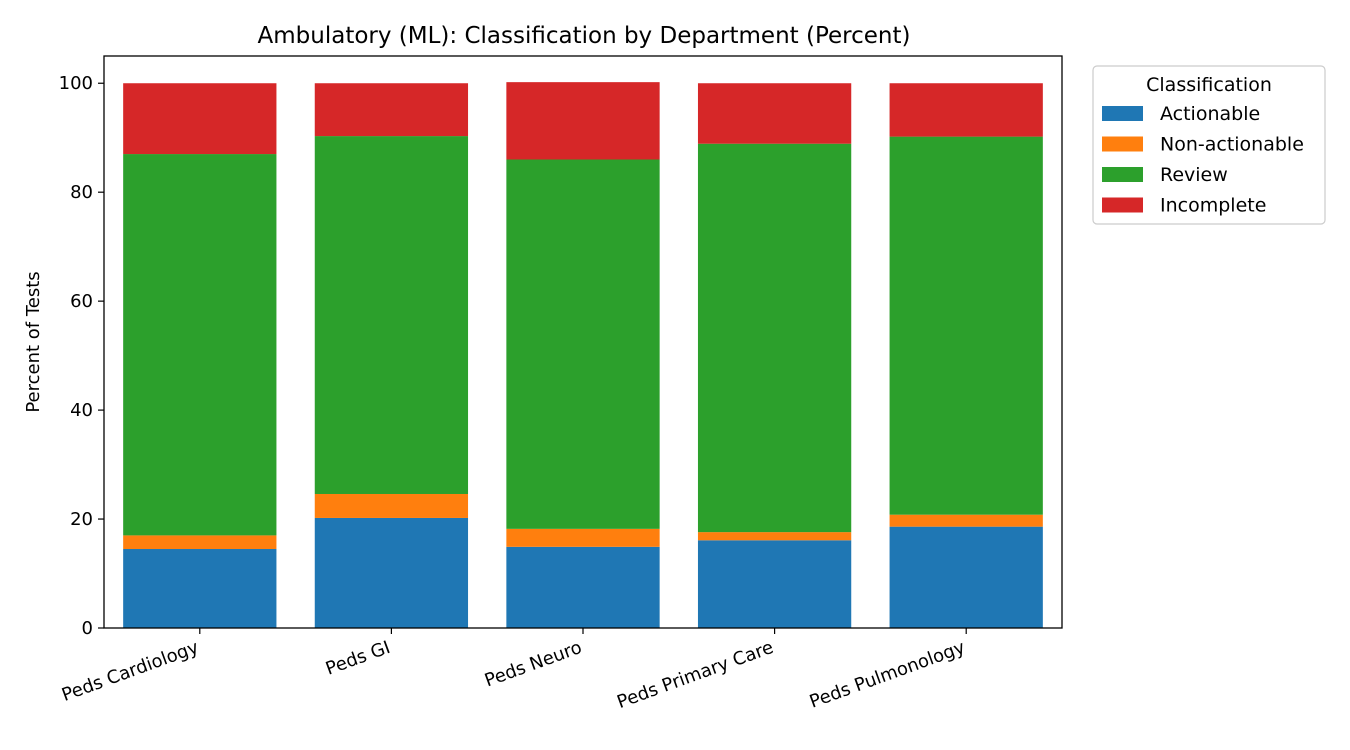  What do you see at coordinates (887, 675) in the screenshot?
I see `x-tick-label: Peds Pulmonology` at bounding box center [887, 675].